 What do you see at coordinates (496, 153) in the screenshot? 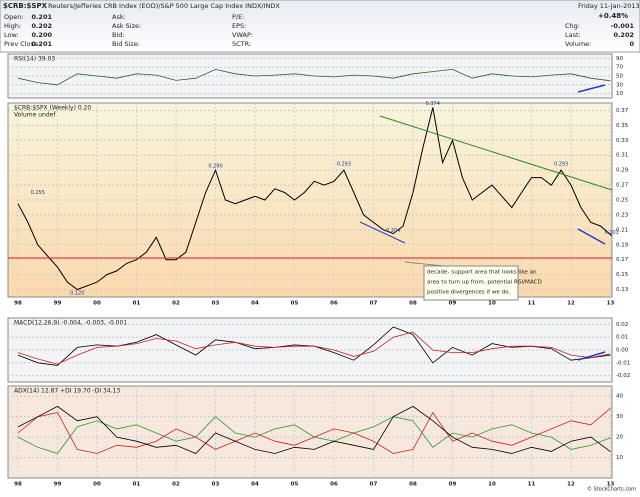
I see `resistance-trendline` at bounding box center [496, 153].